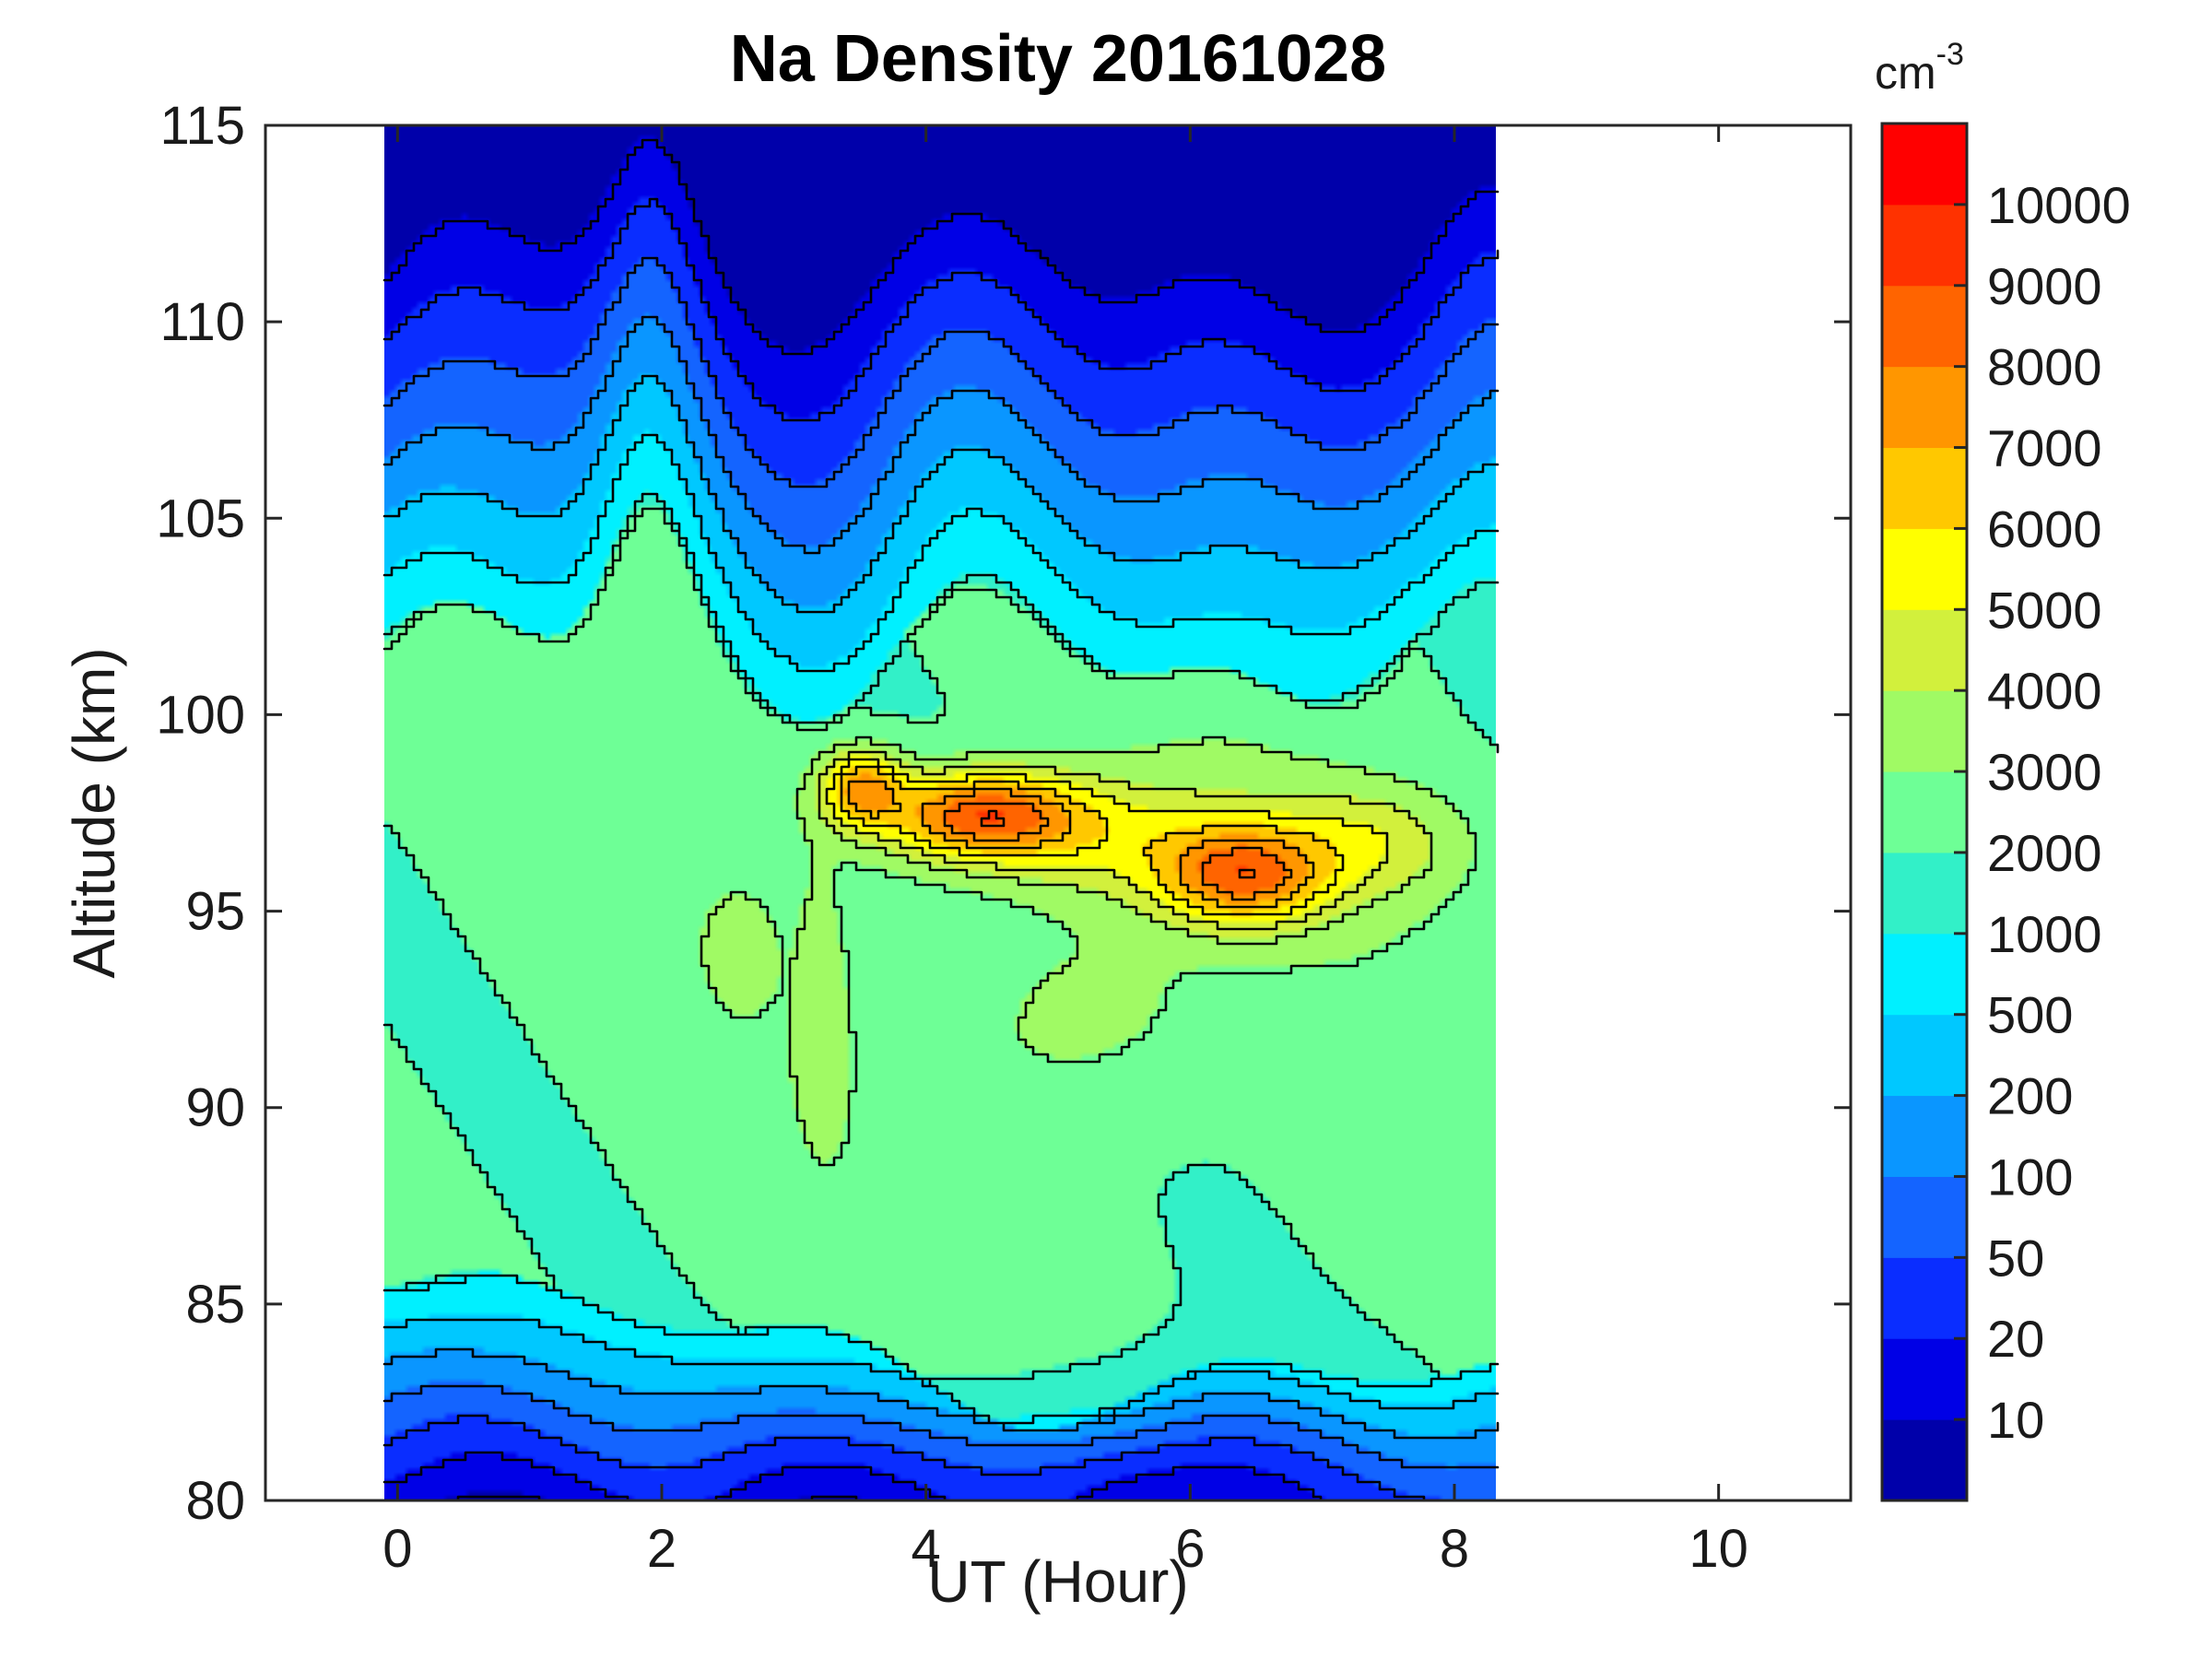  Describe the element at coordinates (2015, 1339) in the screenshot. I see `colorbar-label: 20` at that location.